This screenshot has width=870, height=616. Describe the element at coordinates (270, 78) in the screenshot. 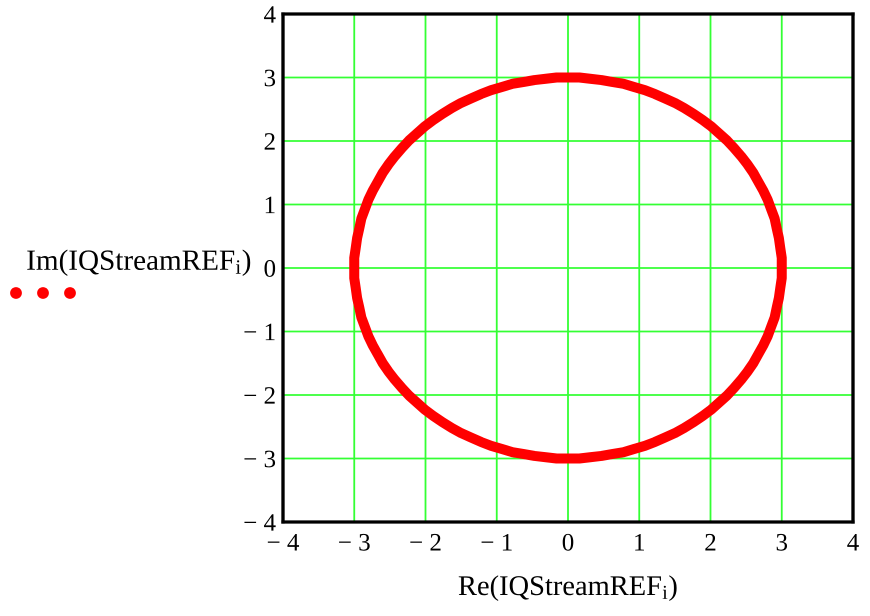

I see `y-tick-label: 3` at that location.